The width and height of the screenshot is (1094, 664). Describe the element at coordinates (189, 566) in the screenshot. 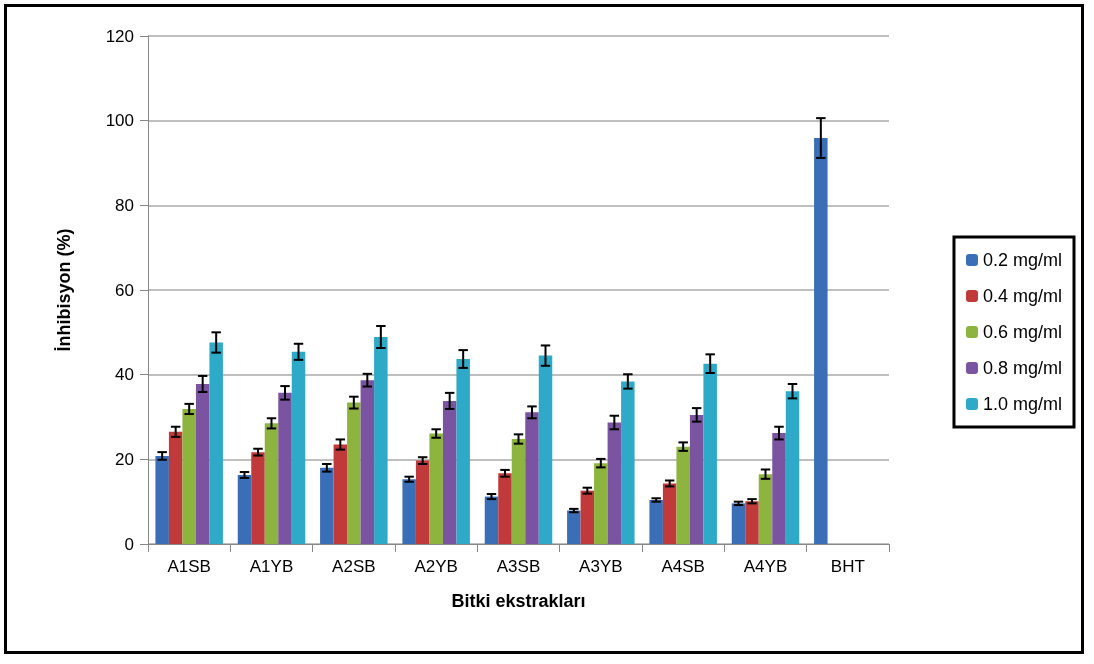

I see `x-tick-label: A1SB` at that location.